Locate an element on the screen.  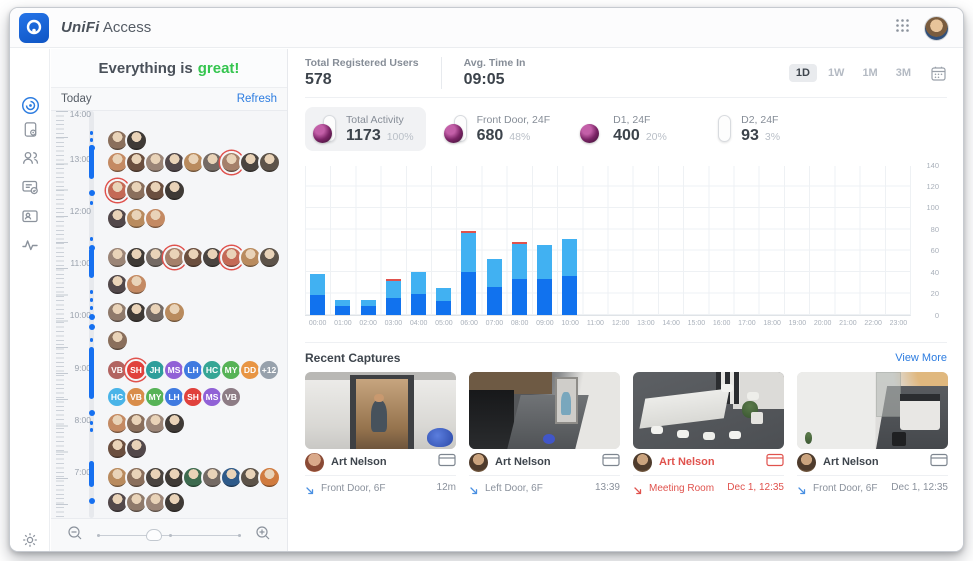
timeline-hour-label: 8:00 is located at coordinates (82, 420).